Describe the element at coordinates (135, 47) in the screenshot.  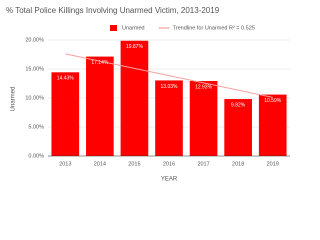
I see `value-label: 19.87%` at that location.